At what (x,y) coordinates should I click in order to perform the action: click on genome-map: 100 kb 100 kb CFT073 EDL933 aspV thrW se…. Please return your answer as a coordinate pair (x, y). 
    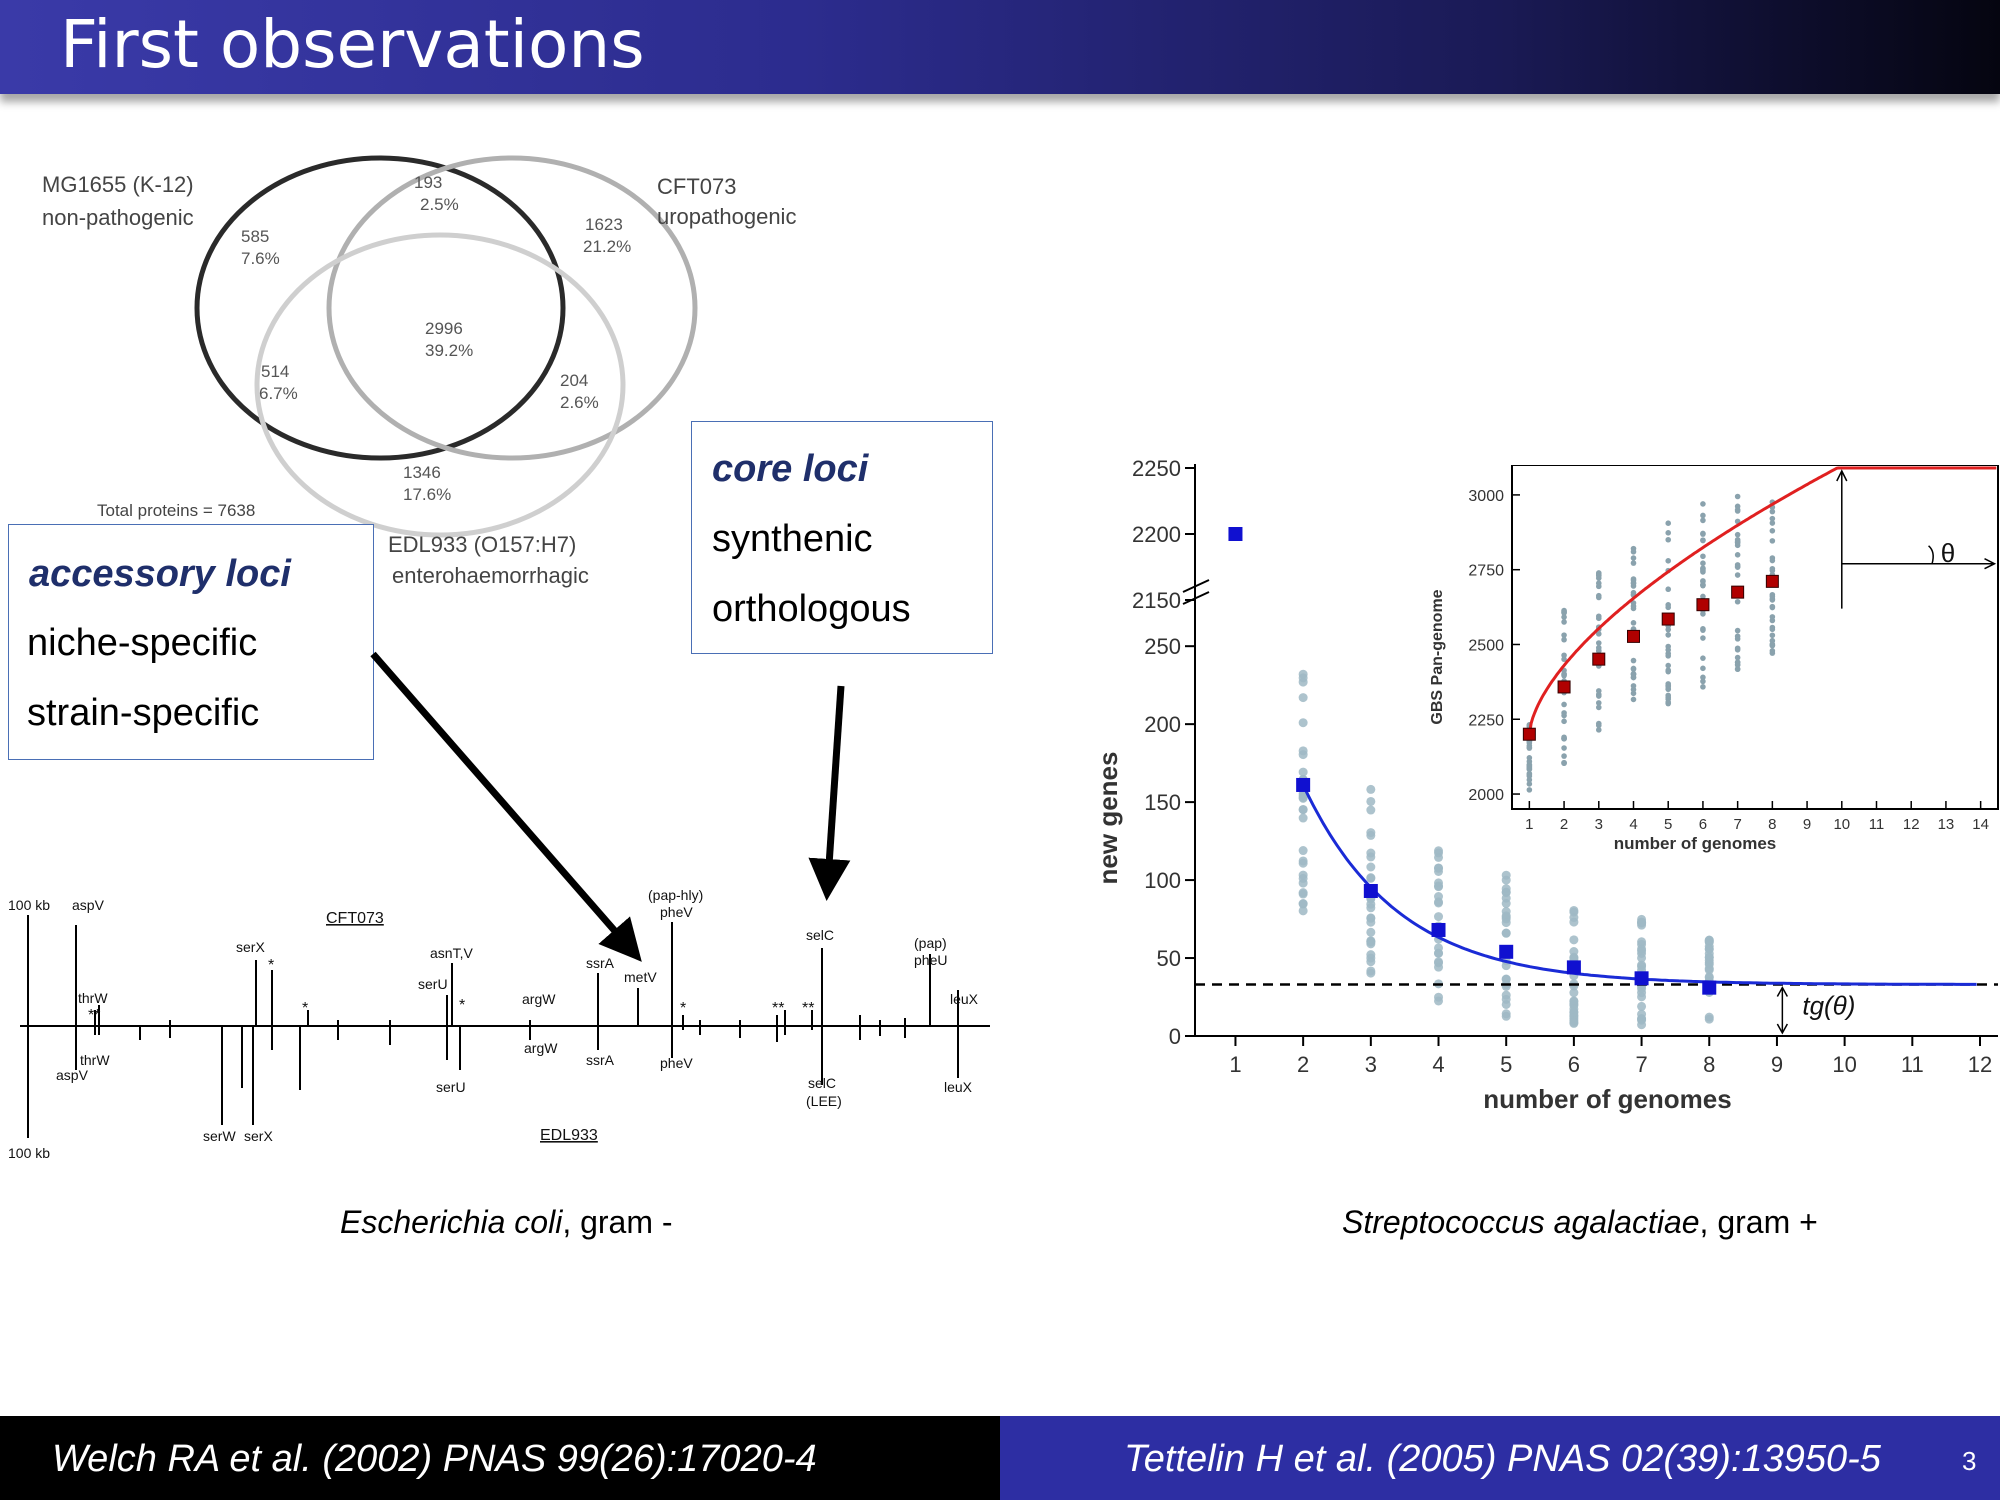
    Looking at the image, I should click on (499, 1024).